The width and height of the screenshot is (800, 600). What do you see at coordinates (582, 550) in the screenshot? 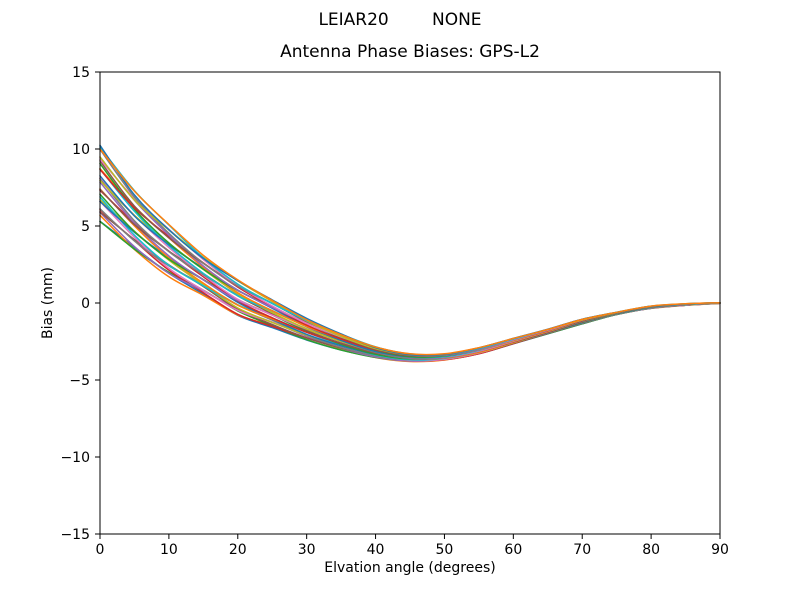
I see `x-tick-label: 70` at bounding box center [582, 550].